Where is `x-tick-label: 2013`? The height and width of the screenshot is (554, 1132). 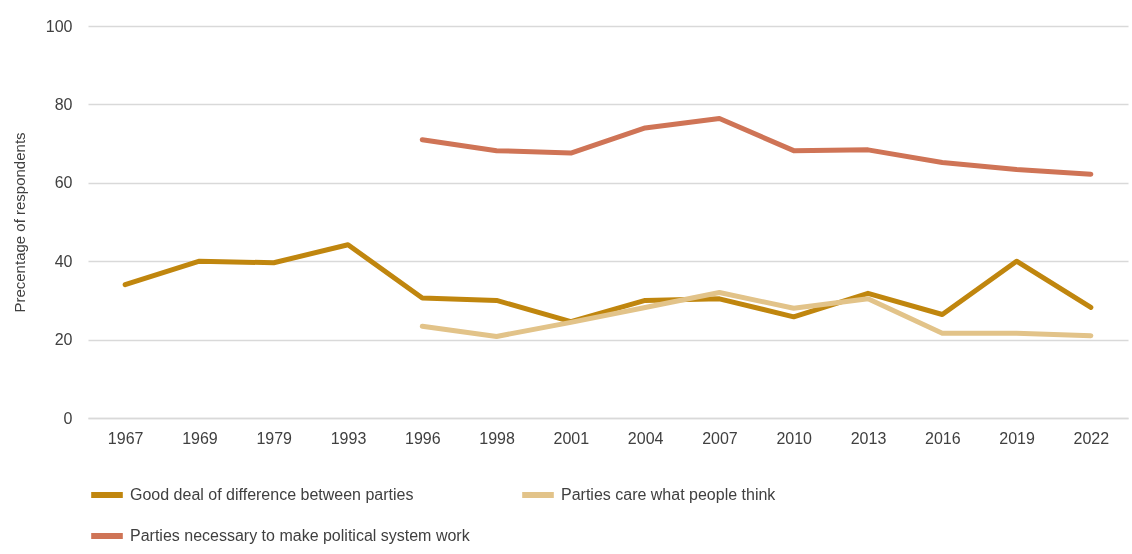 x-tick-label: 2013 is located at coordinates (868, 438).